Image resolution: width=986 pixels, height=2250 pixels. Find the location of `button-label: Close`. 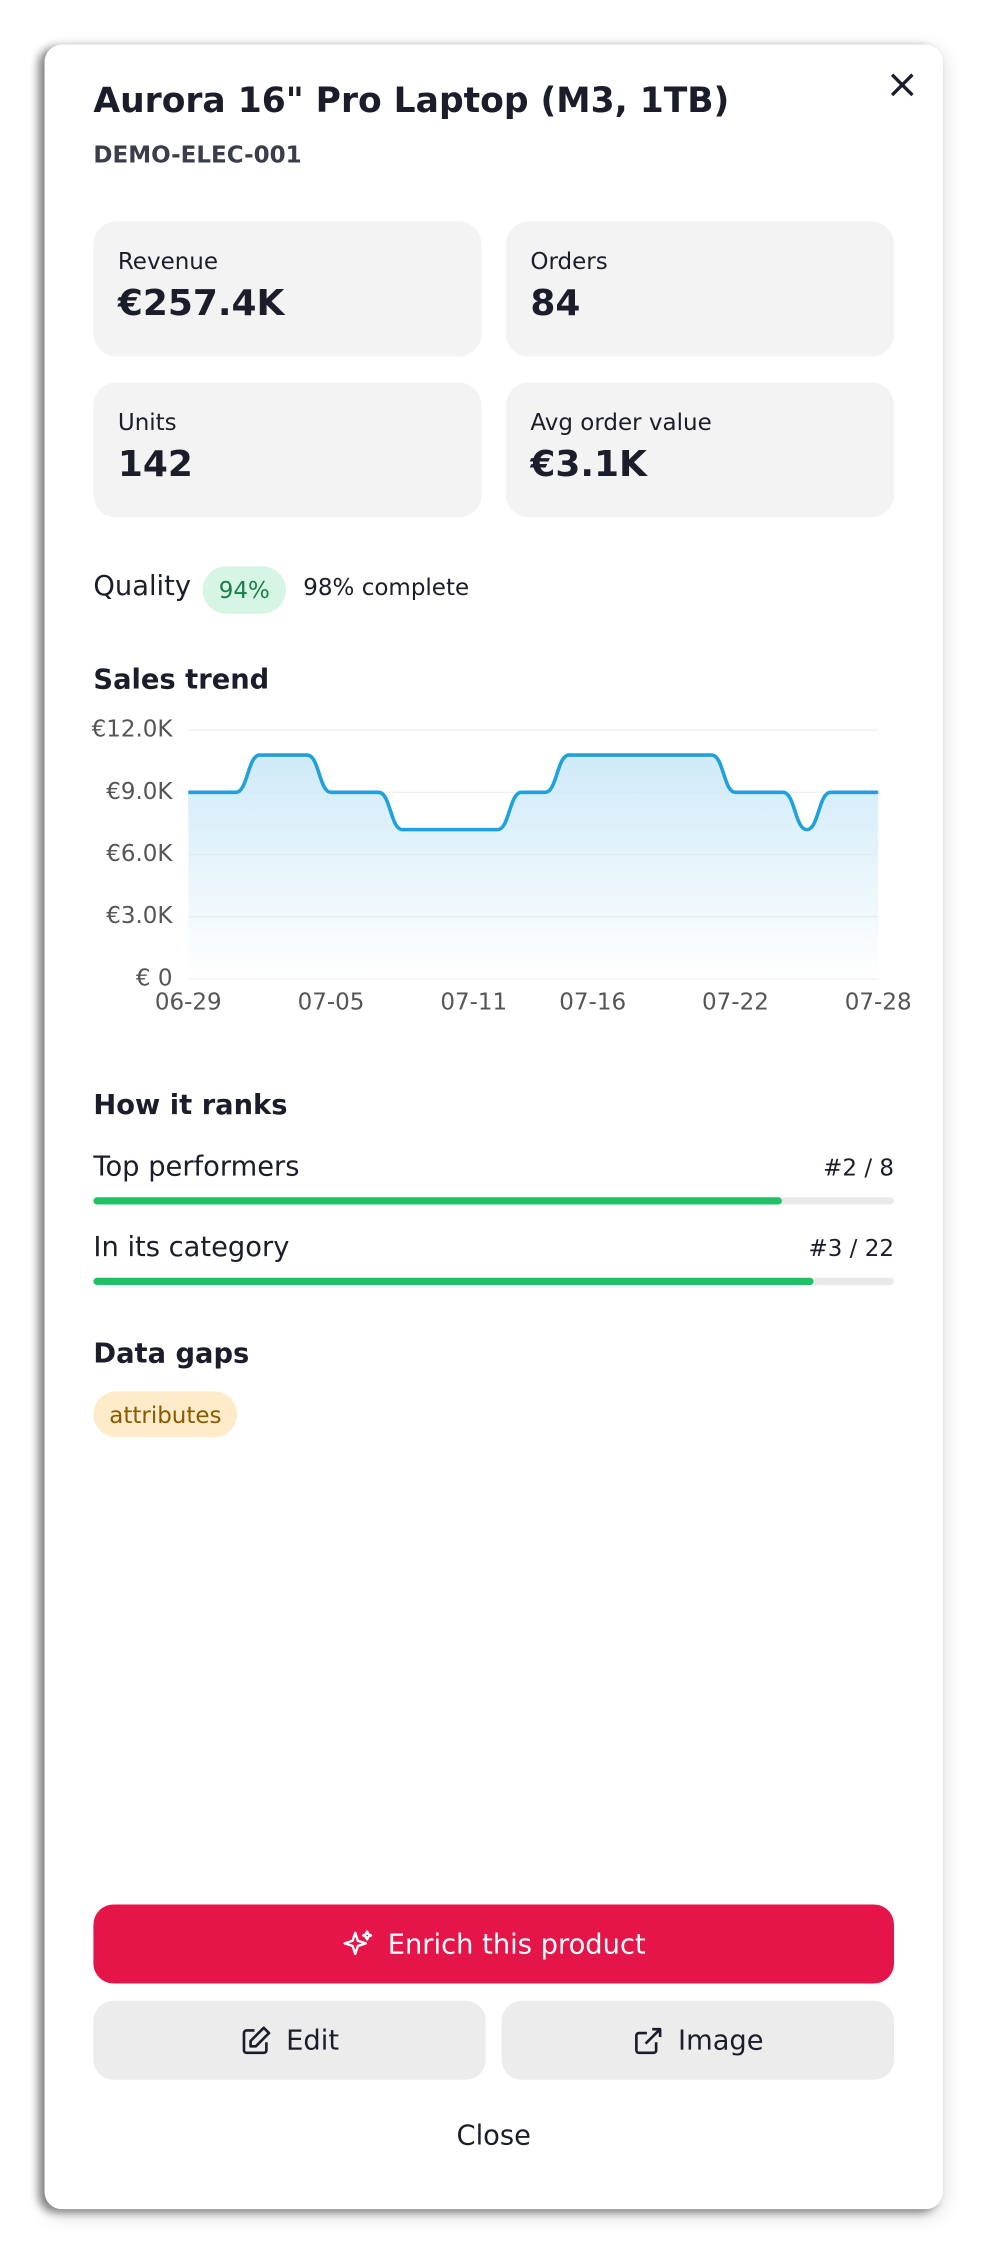

button-label: Close is located at coordinates (493, 2136).